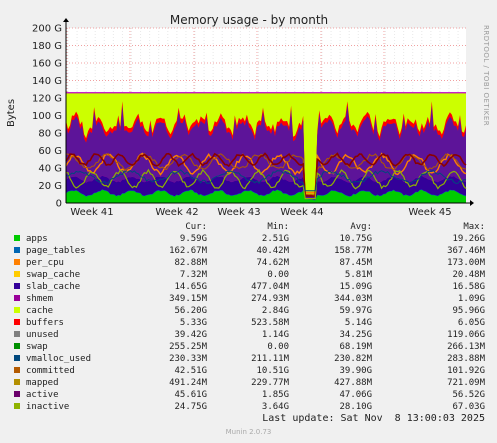 The image size is (497, 443). Describe the element at coordinates (190, 407) in the screenshot. I see `legend-cur: 24.75G` at that location.